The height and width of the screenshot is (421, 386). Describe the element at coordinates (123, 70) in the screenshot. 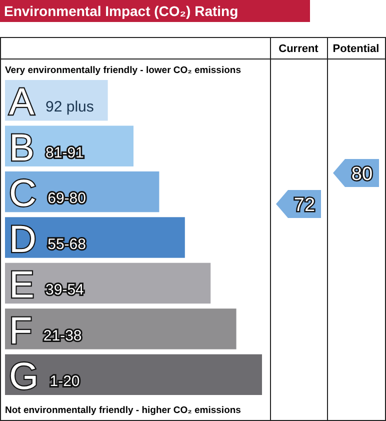

I see `text: Very environmentally friendly - lower CO₂ emissions` at that location.